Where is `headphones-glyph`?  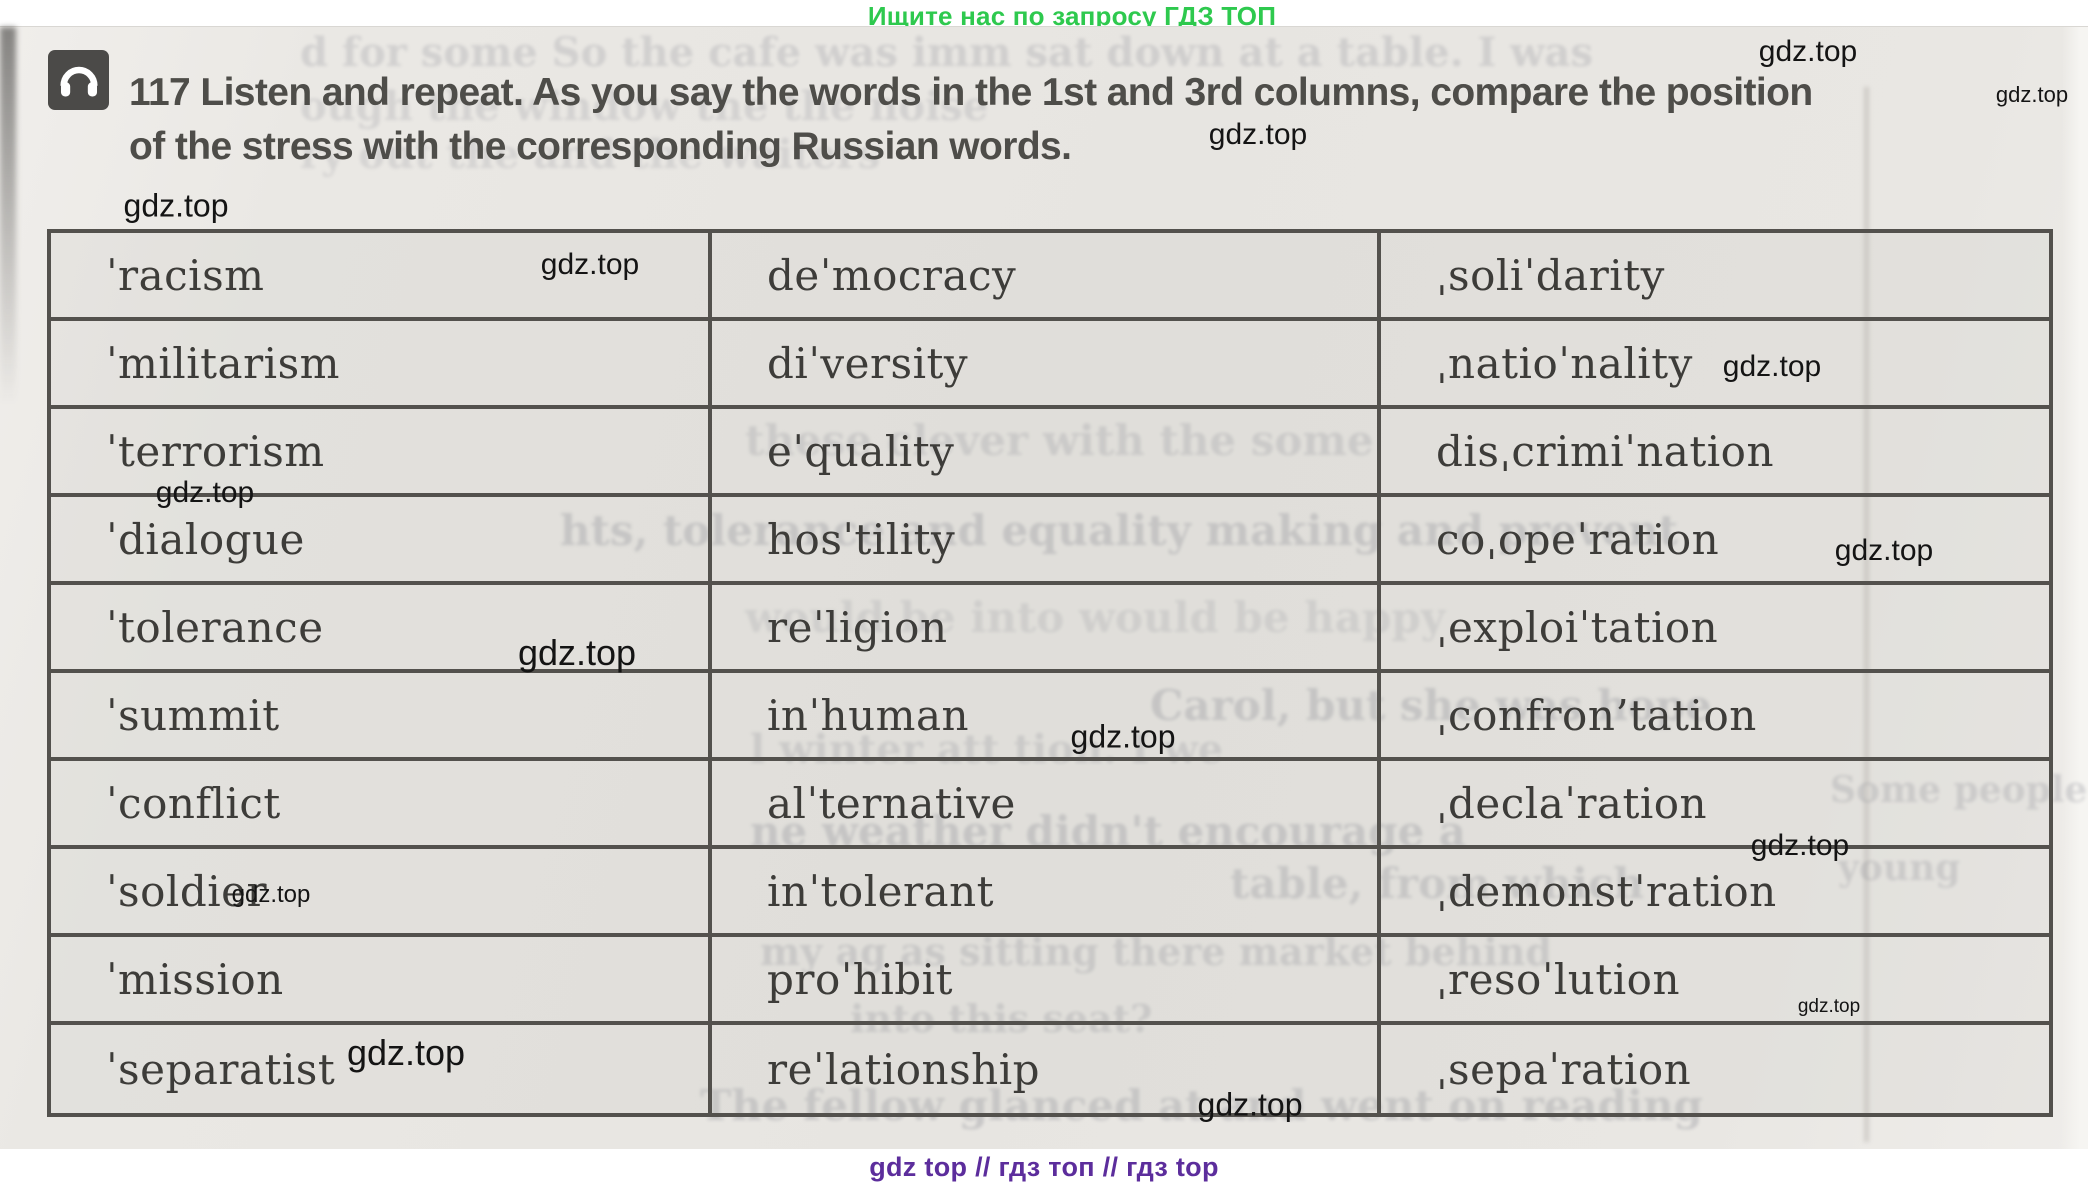
headphones-glyph is located at coordinates (78, 81).